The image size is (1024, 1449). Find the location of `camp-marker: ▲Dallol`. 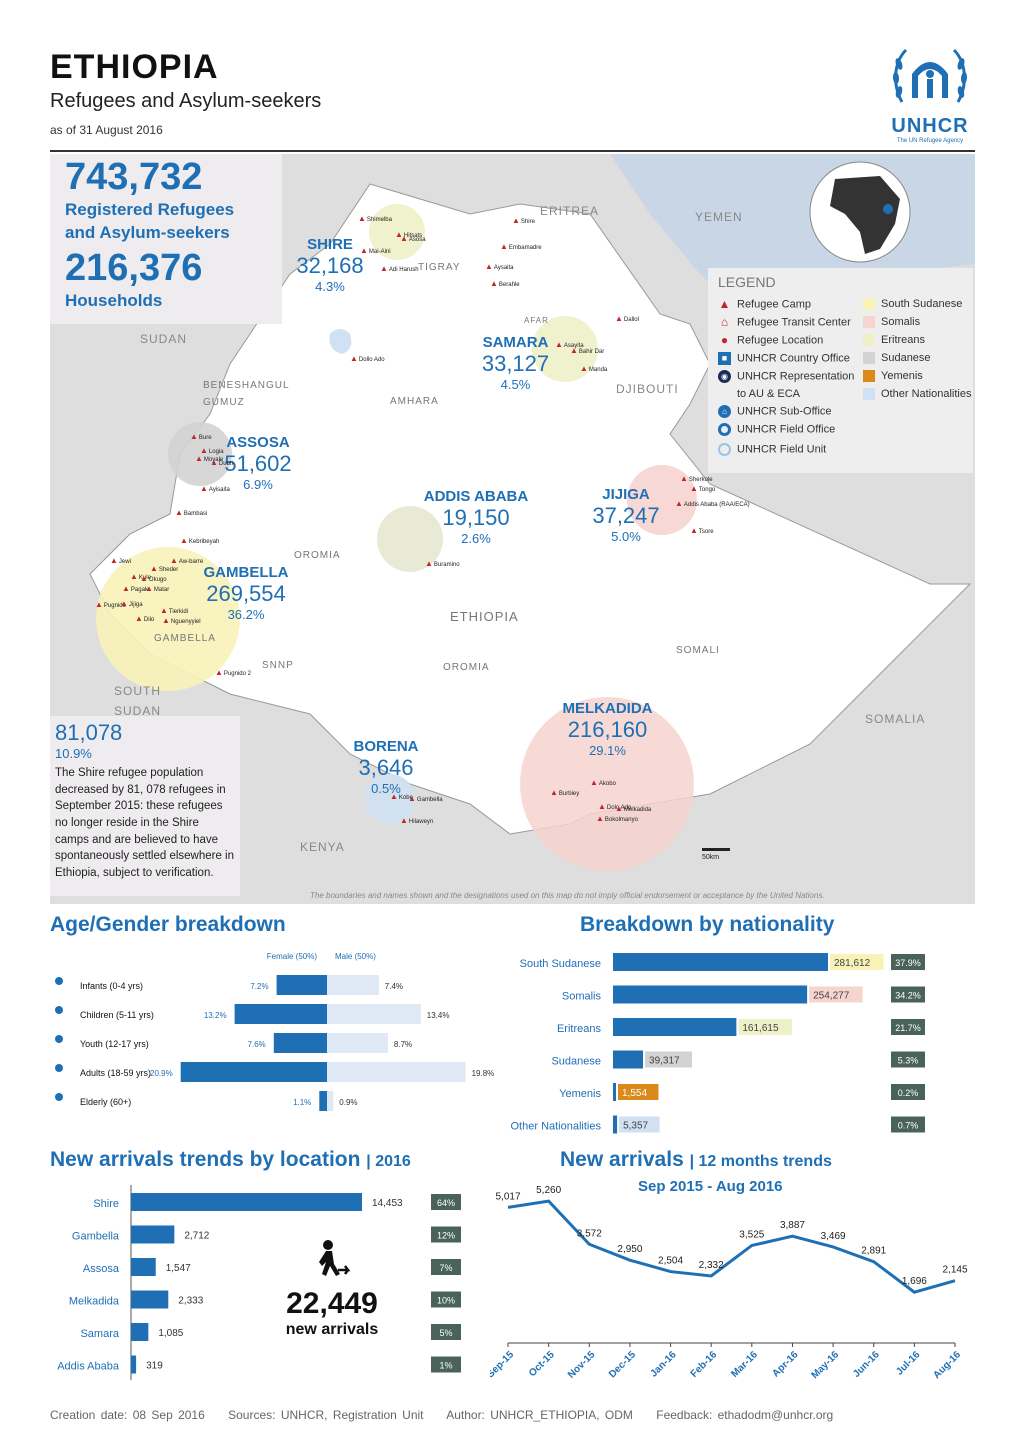

camp-marker: ▲Dallol is located at coordinates (627, 318).